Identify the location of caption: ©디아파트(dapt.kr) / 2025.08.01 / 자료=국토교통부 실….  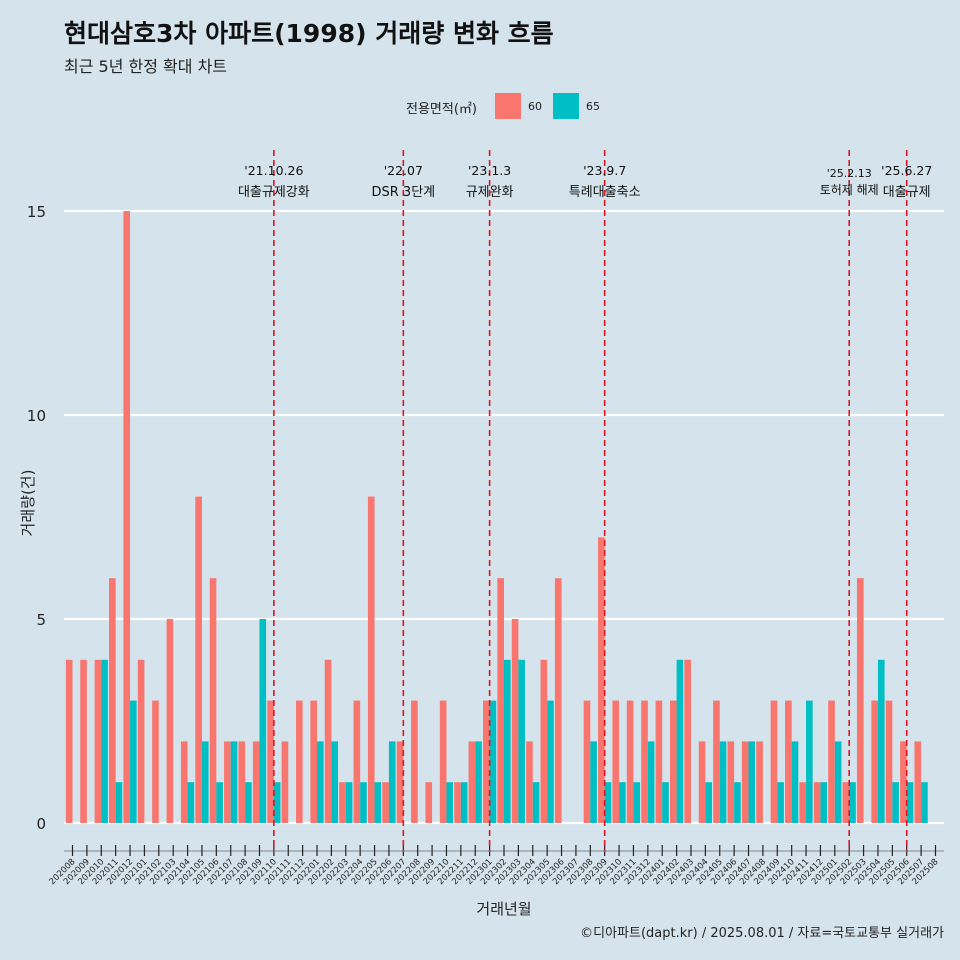
(762, 933).